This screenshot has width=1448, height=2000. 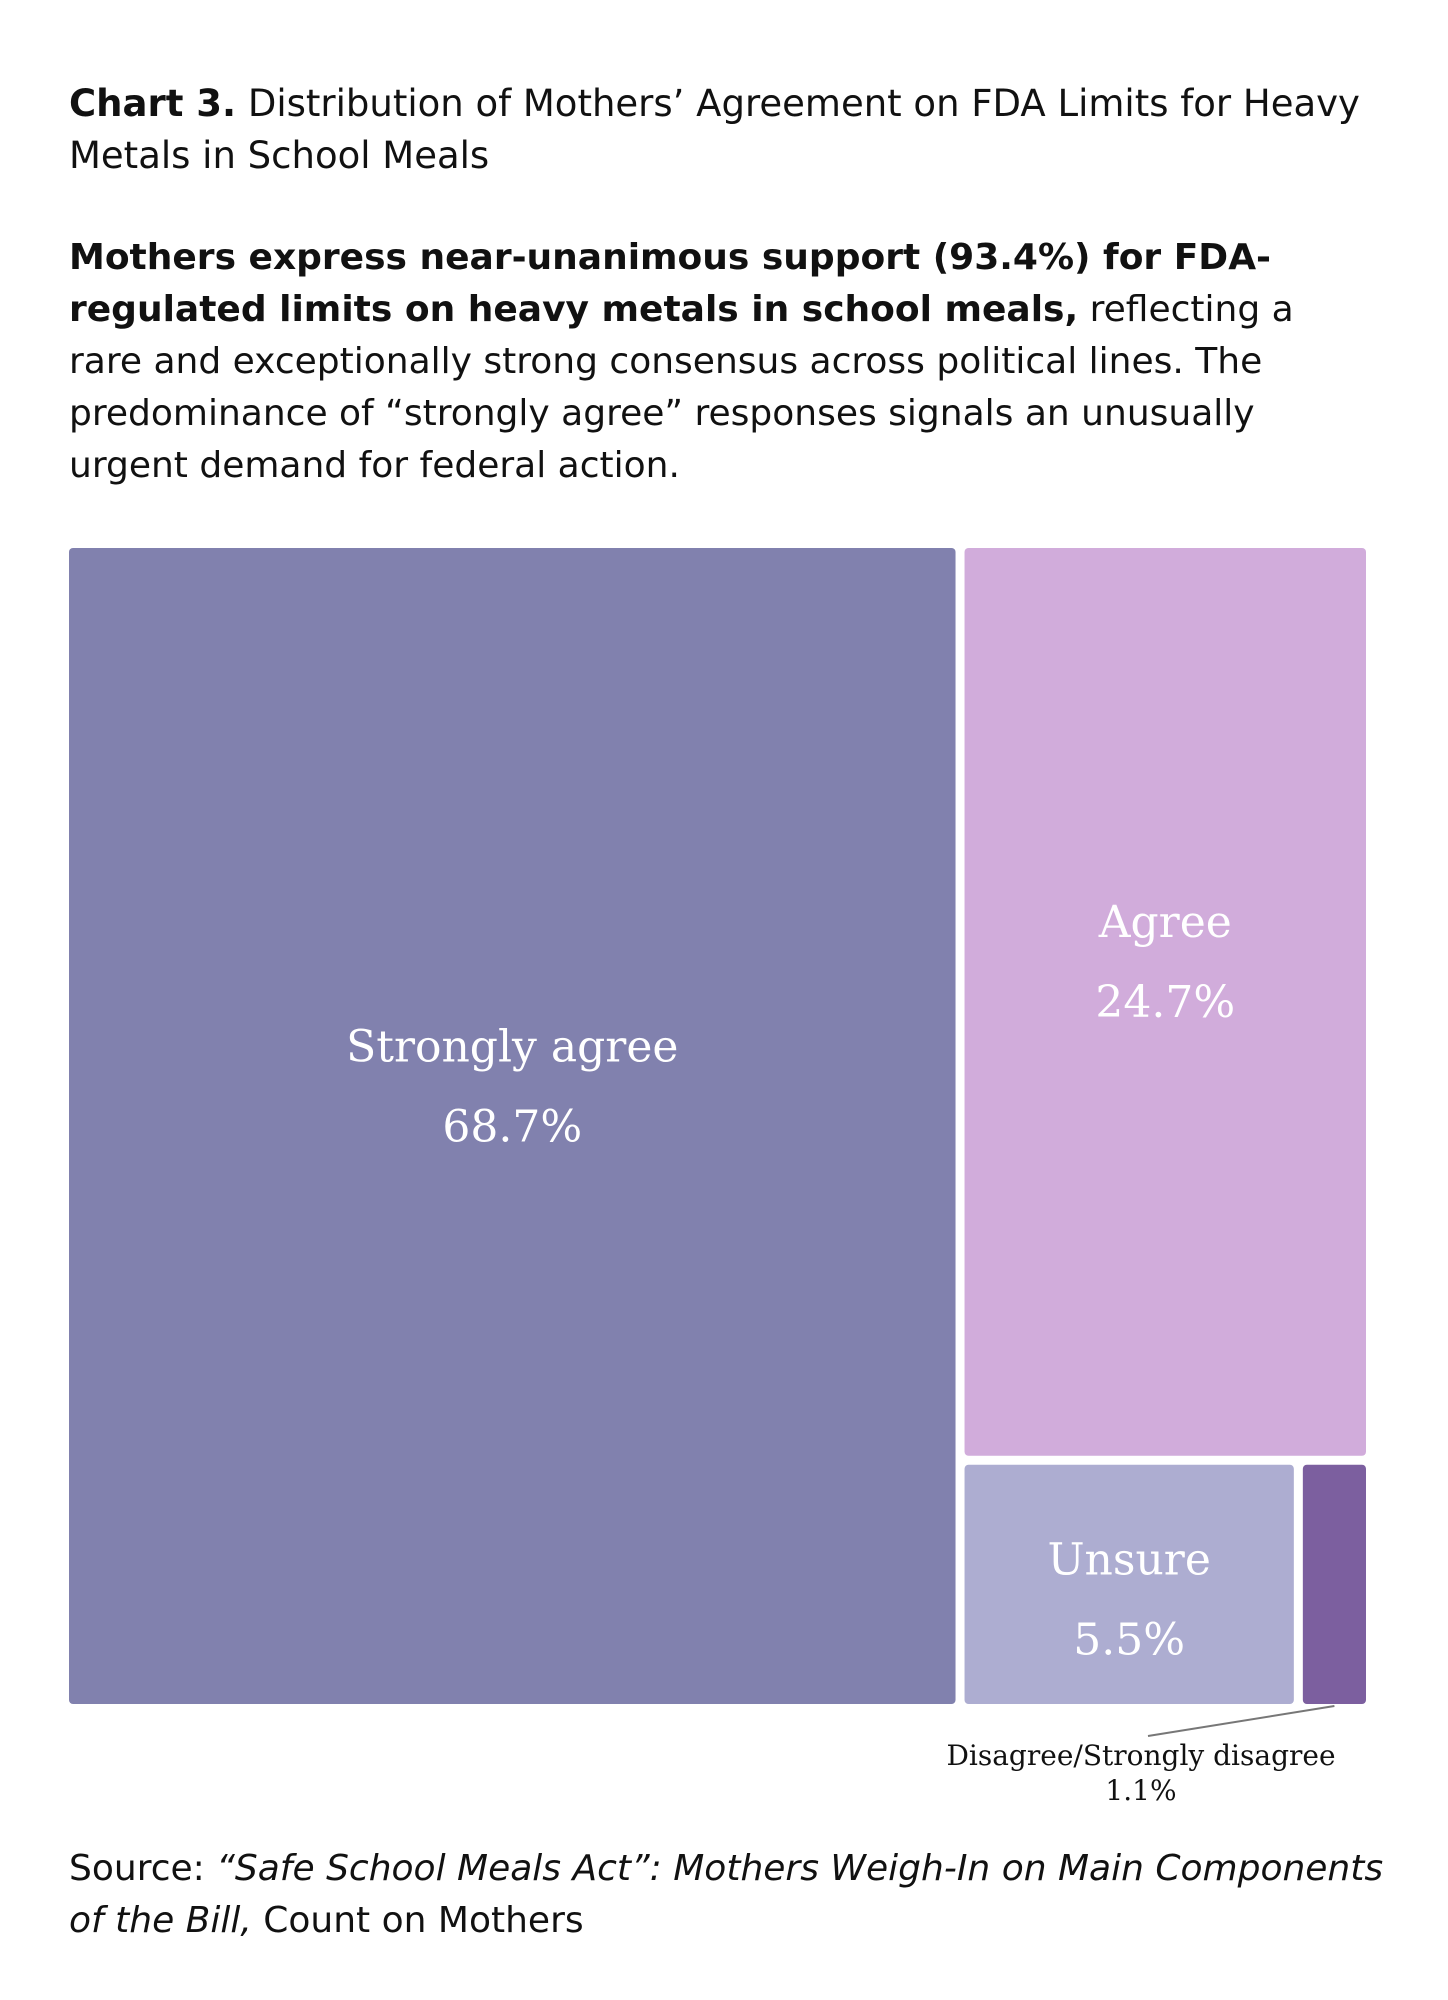 I want to click on tile-unsure, so click(x=1129, y=1584).